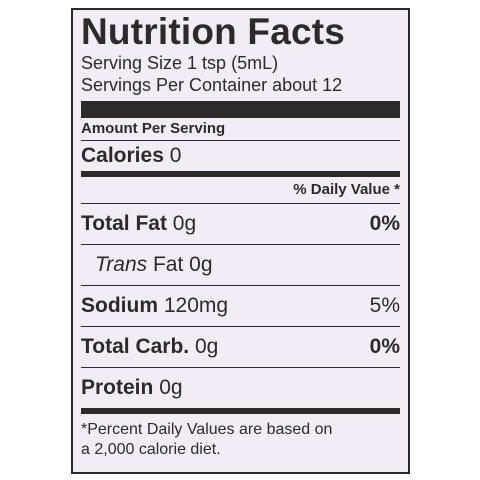  Describe the element at coordinates (240, 265) in the screenshot. I see `nutrient-row-trans-fat: Trans Fat 0g` at that location.